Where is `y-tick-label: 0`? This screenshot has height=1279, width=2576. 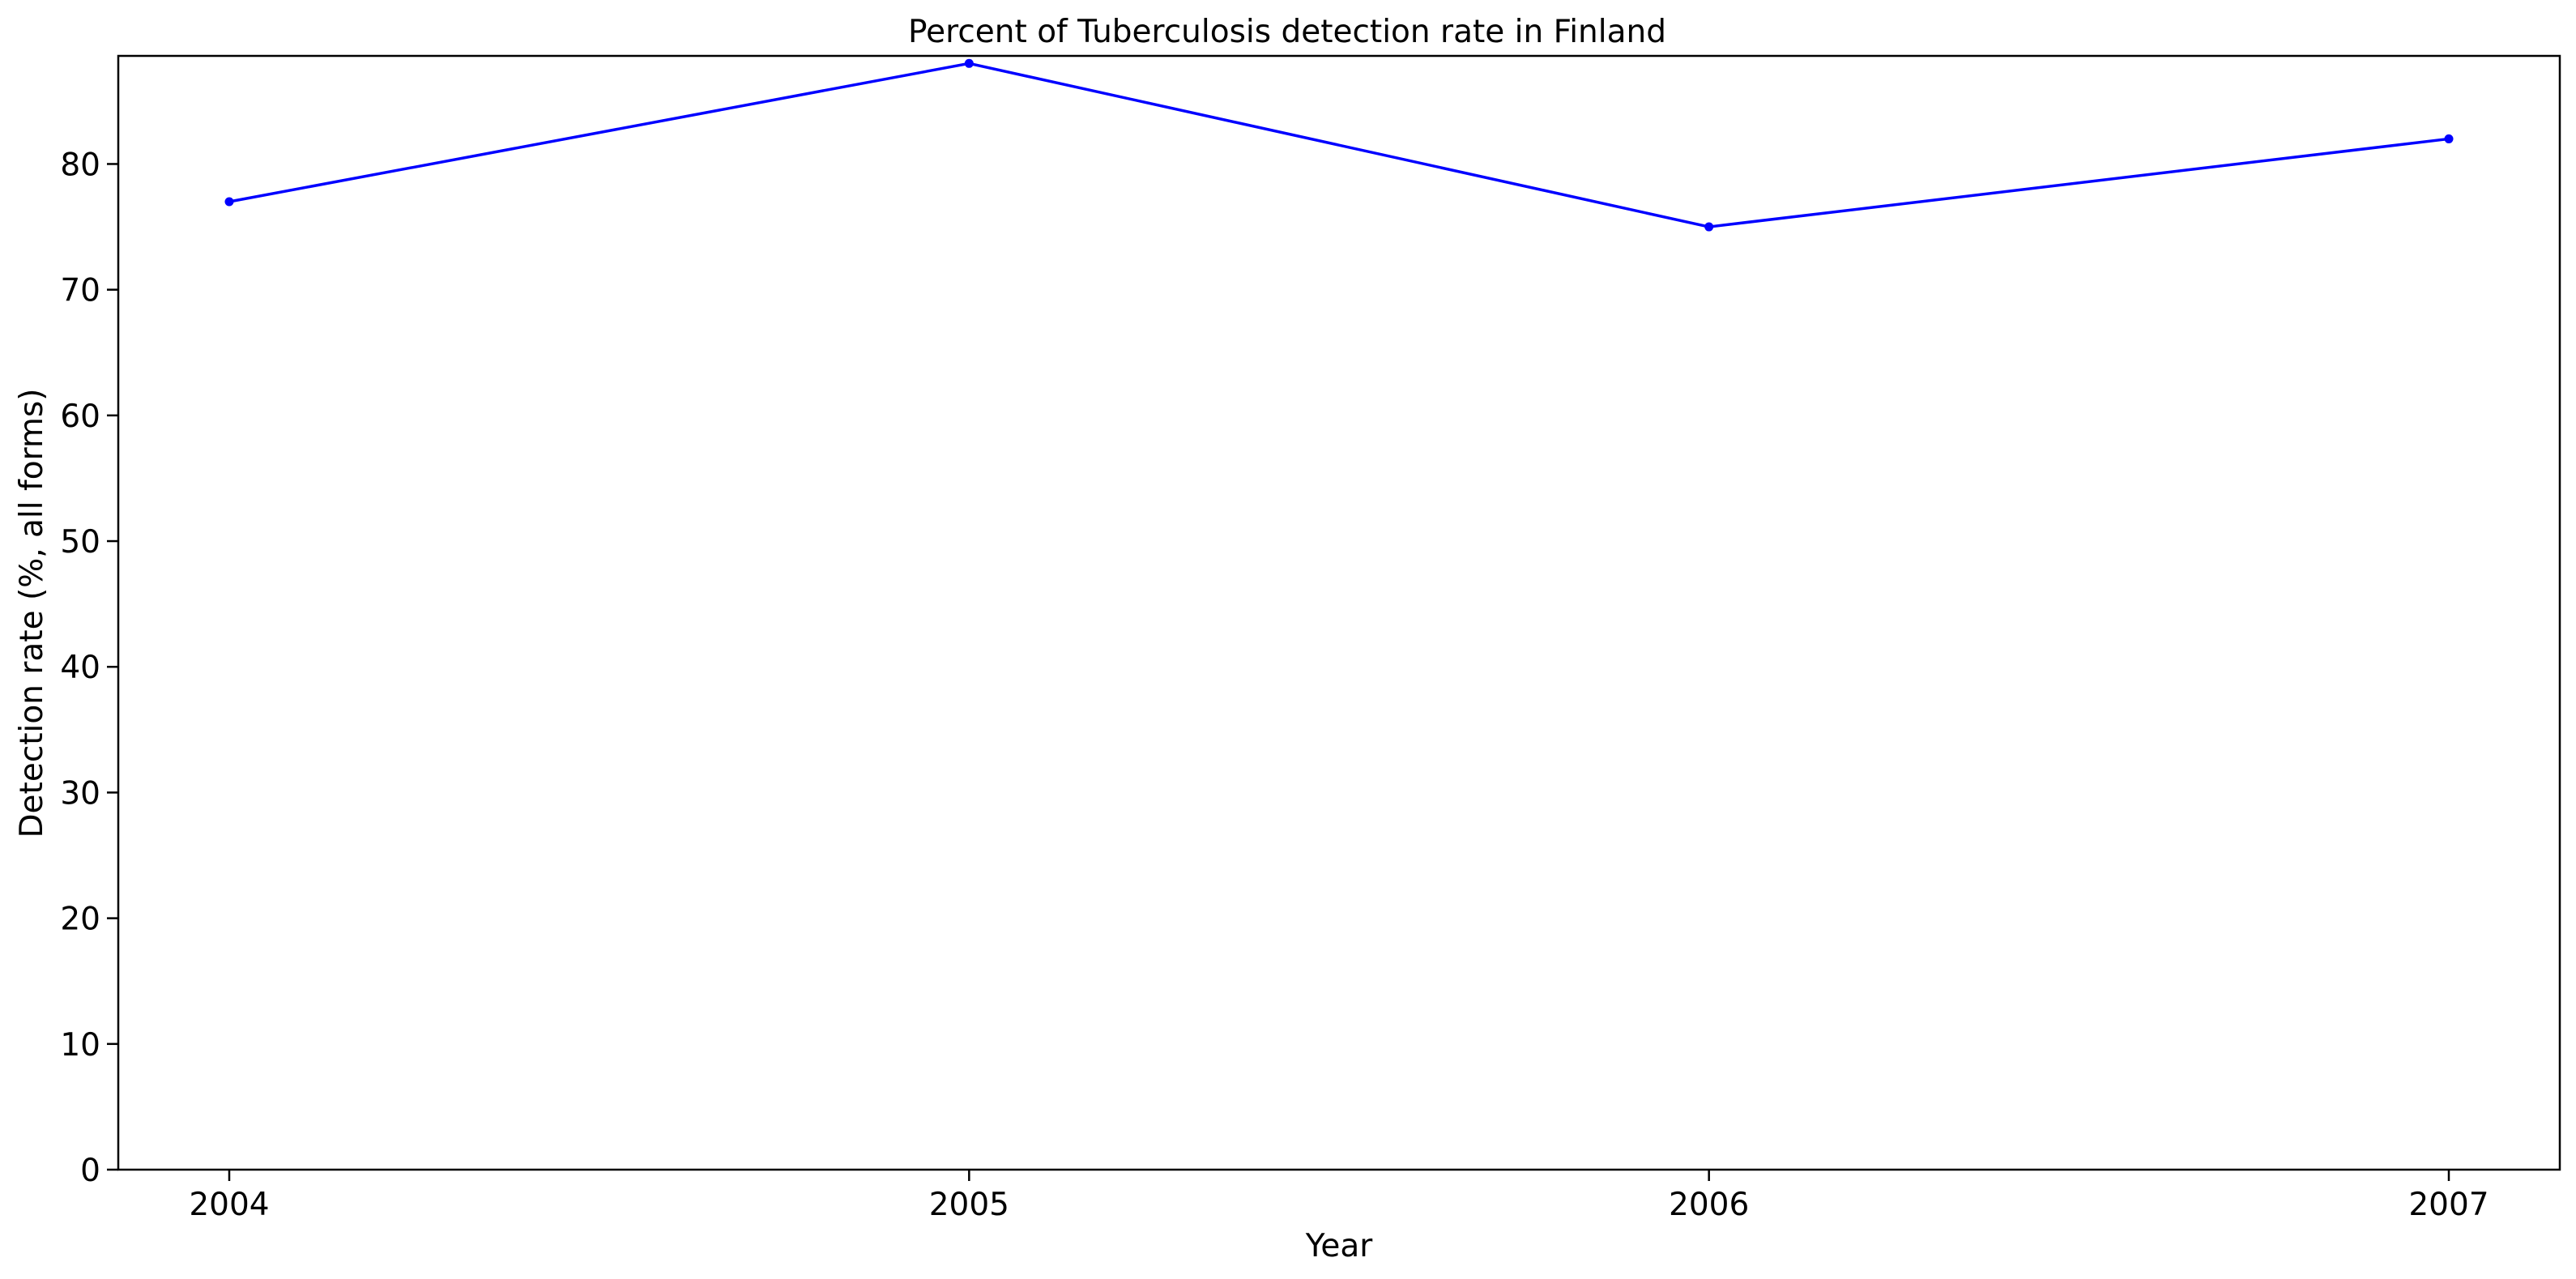
y-tick-label: 0 is located at coordinates (90, 1171).